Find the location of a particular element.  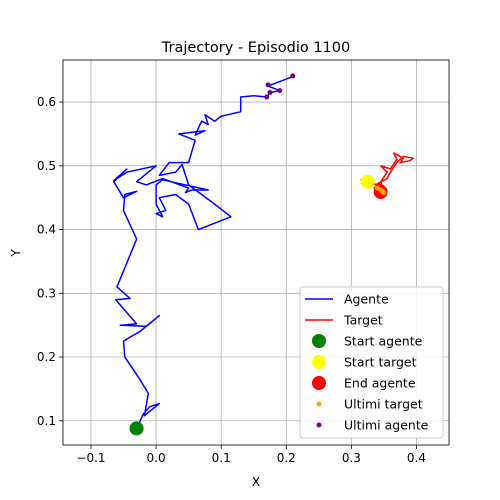

x-tick-label: 0.0 is located at coordinates (156, 458).